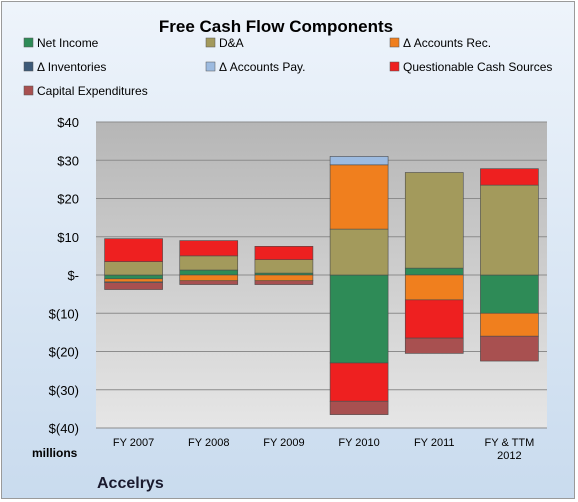 This screenshot has height=502, width=578. Describe the element at coordinates (92, 91) in the screenshot. I see `legend-label-capital-expenditures: Capital Expenditures` at that location.